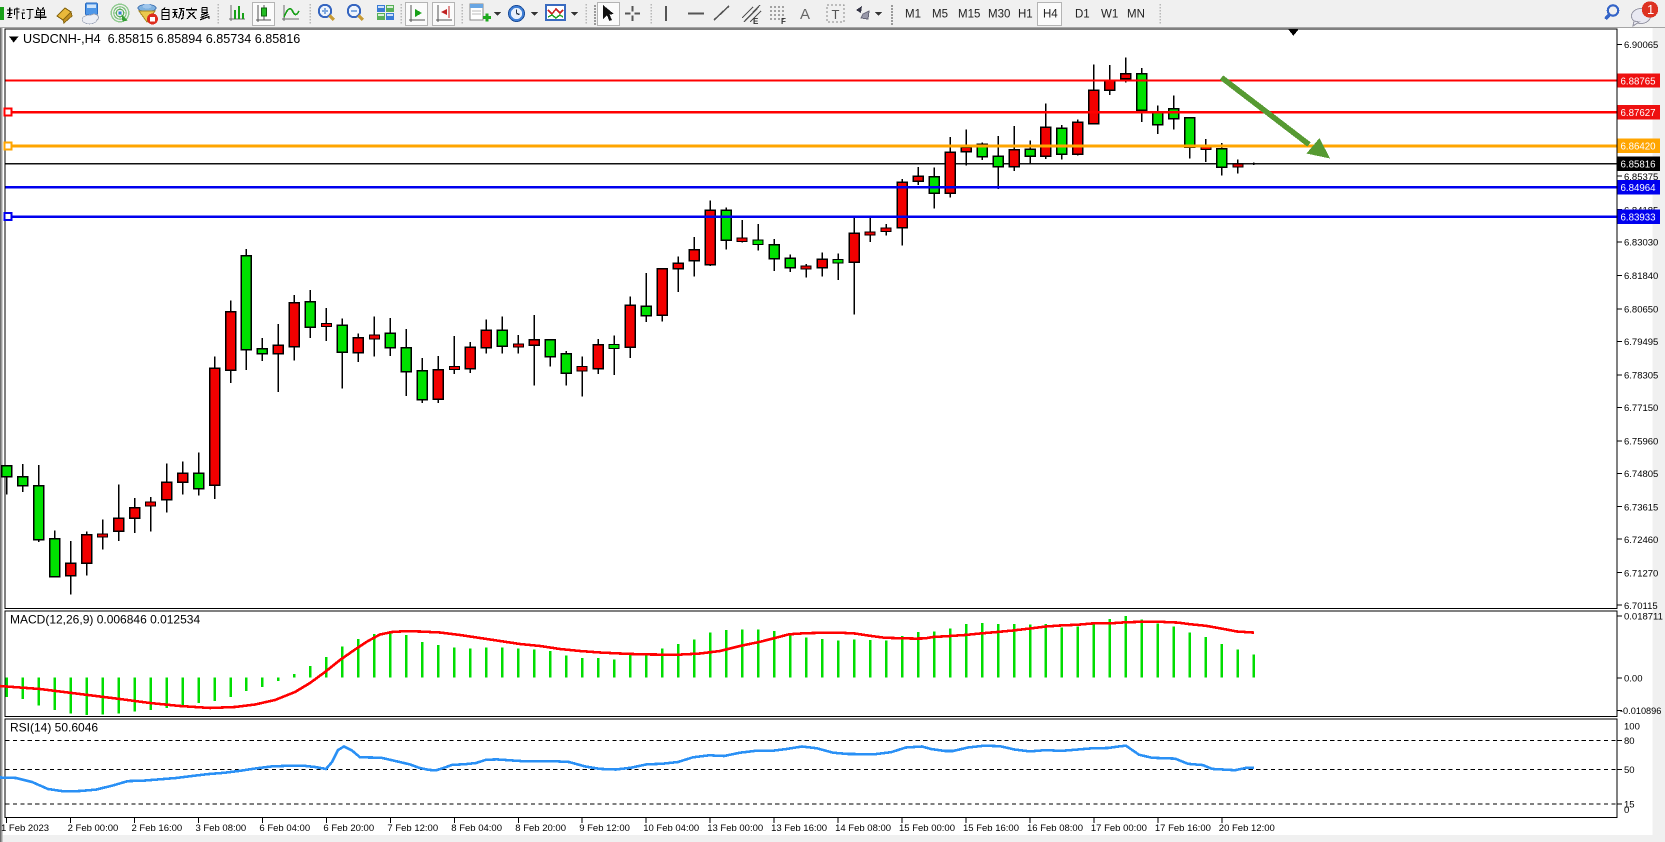  What do you see at coordinates (836, 14) in the screenshot?
I see `svg-text: T` at bounding box center [836, 14].